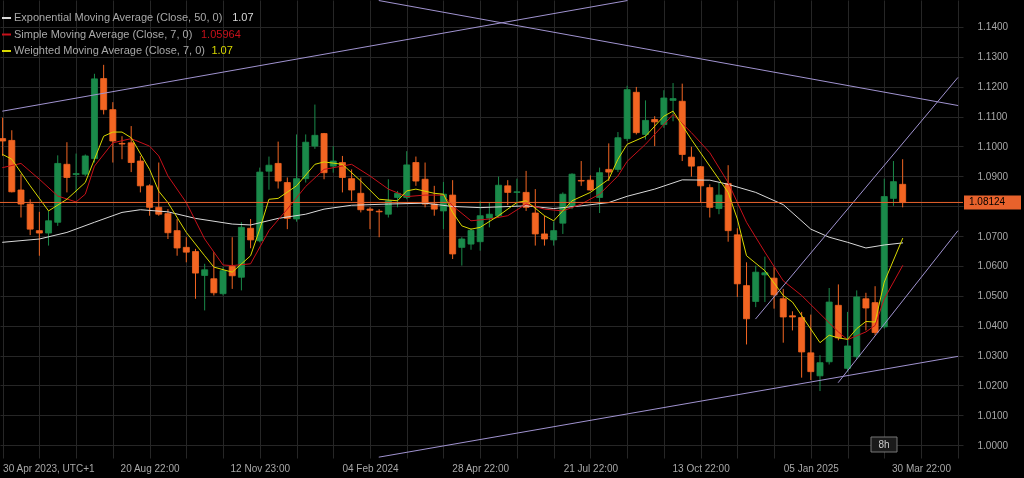  Describe the element at coordinates (993, 87) in the screenshot. I see `y-tick-label: 1.1200` at that location.